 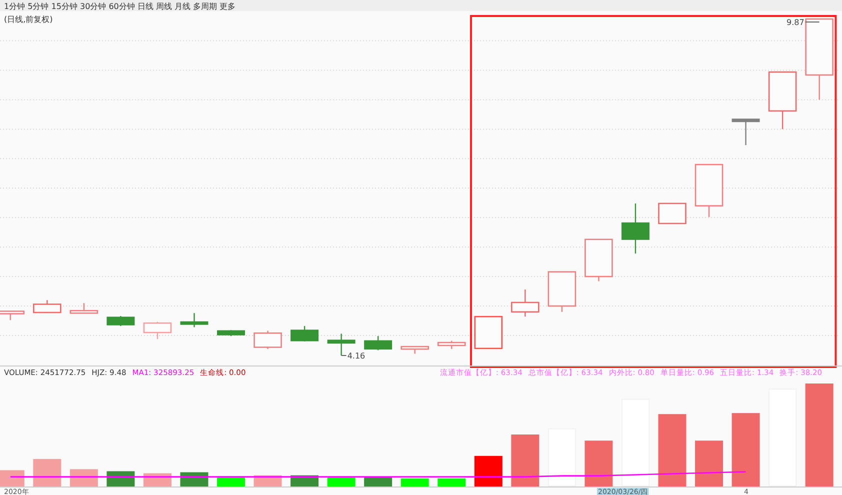 What do you see at coordinates (795, 22) in the screenshot?
I see `annotation: 9.87` at bounding box center [795, 22].